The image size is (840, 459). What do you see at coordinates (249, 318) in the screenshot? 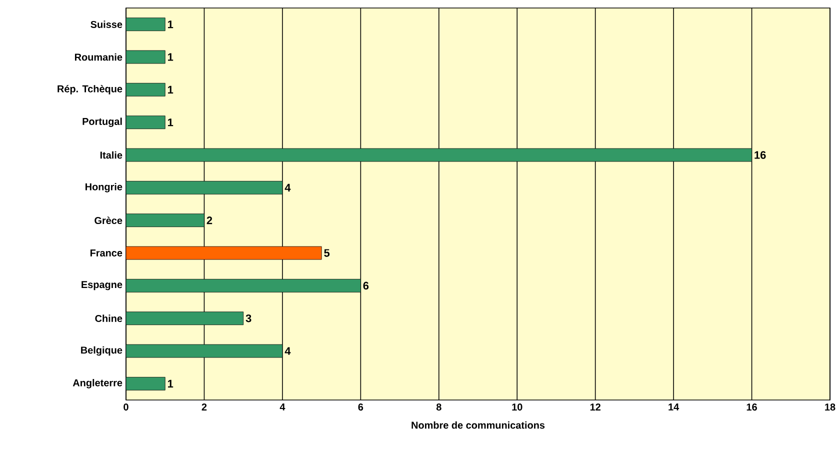
I see `data-label: 3` at bounding box center [249, 318].